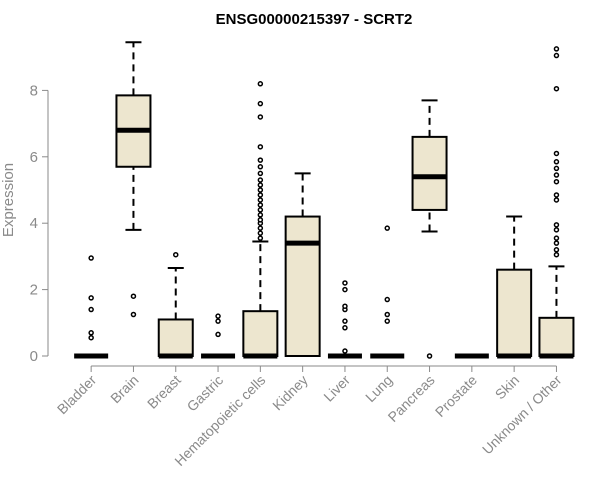 This screenshot has height=500, width=600. Describe the element at coordinates (34, 157) in the screenshot. I see `y-tick-label: 6` at that location.